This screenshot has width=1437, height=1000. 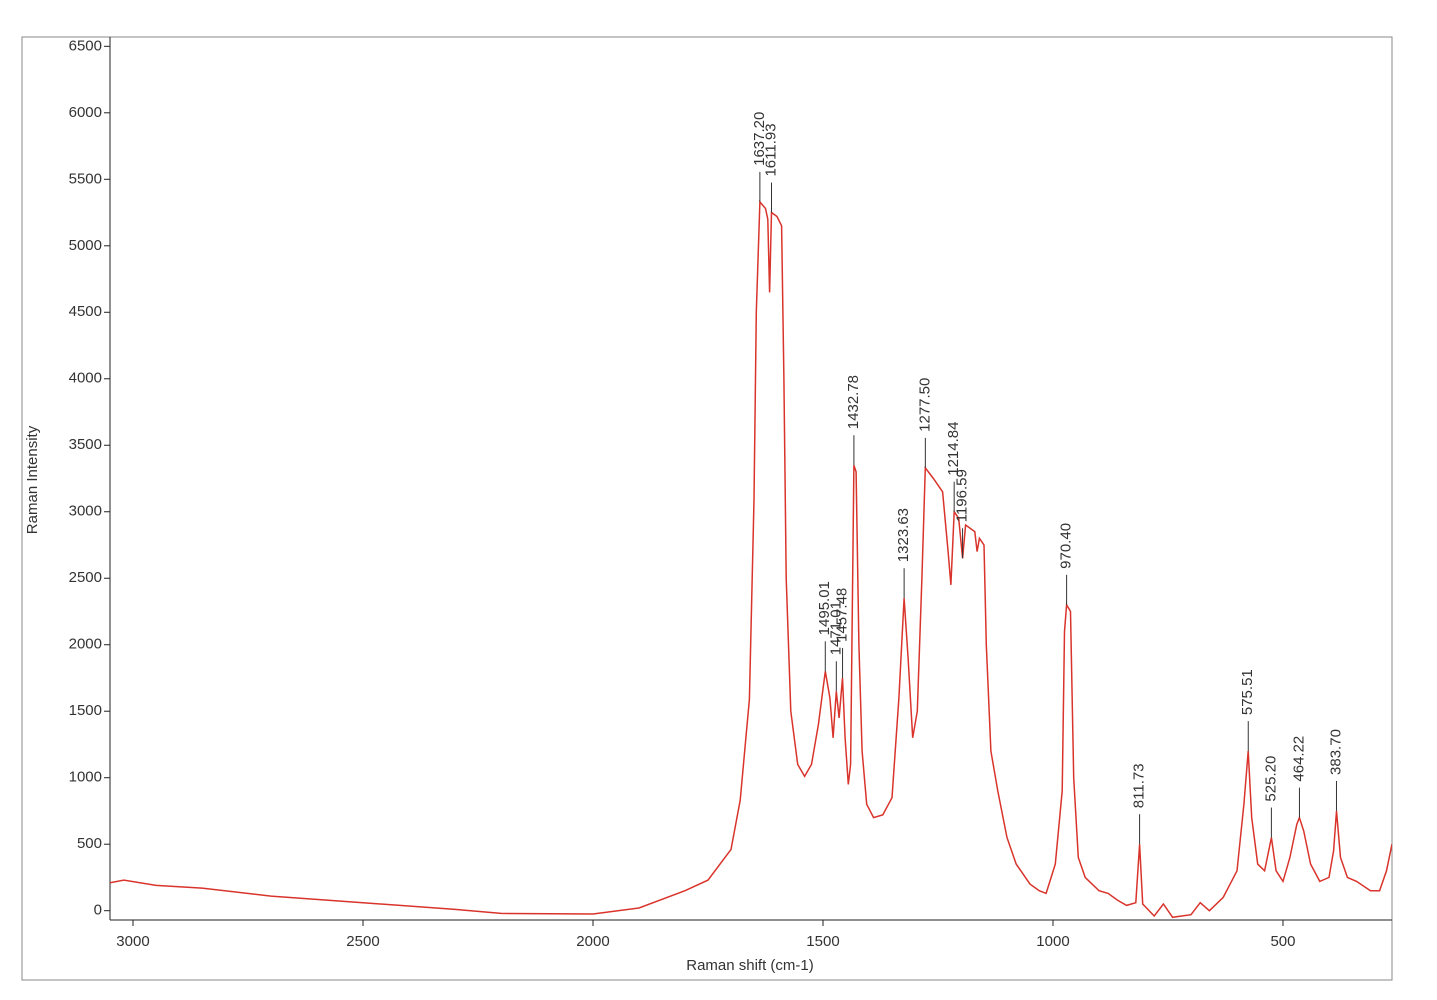 I want to click on y-tick-label: 2000, so click(x=85, y=644).